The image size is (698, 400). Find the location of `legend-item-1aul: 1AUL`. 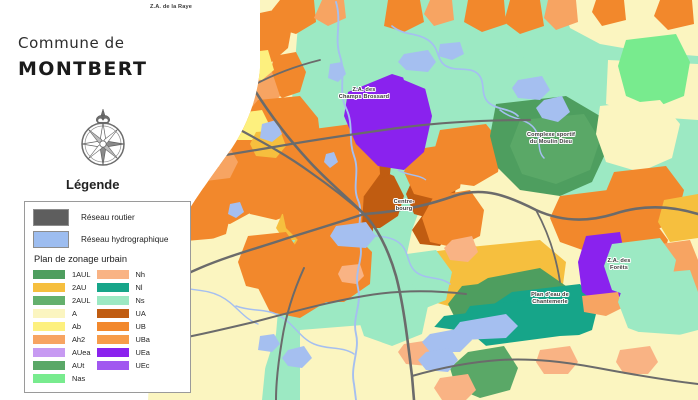

legend-item-1aul: 1AUL is located at coordinates (62, 274).